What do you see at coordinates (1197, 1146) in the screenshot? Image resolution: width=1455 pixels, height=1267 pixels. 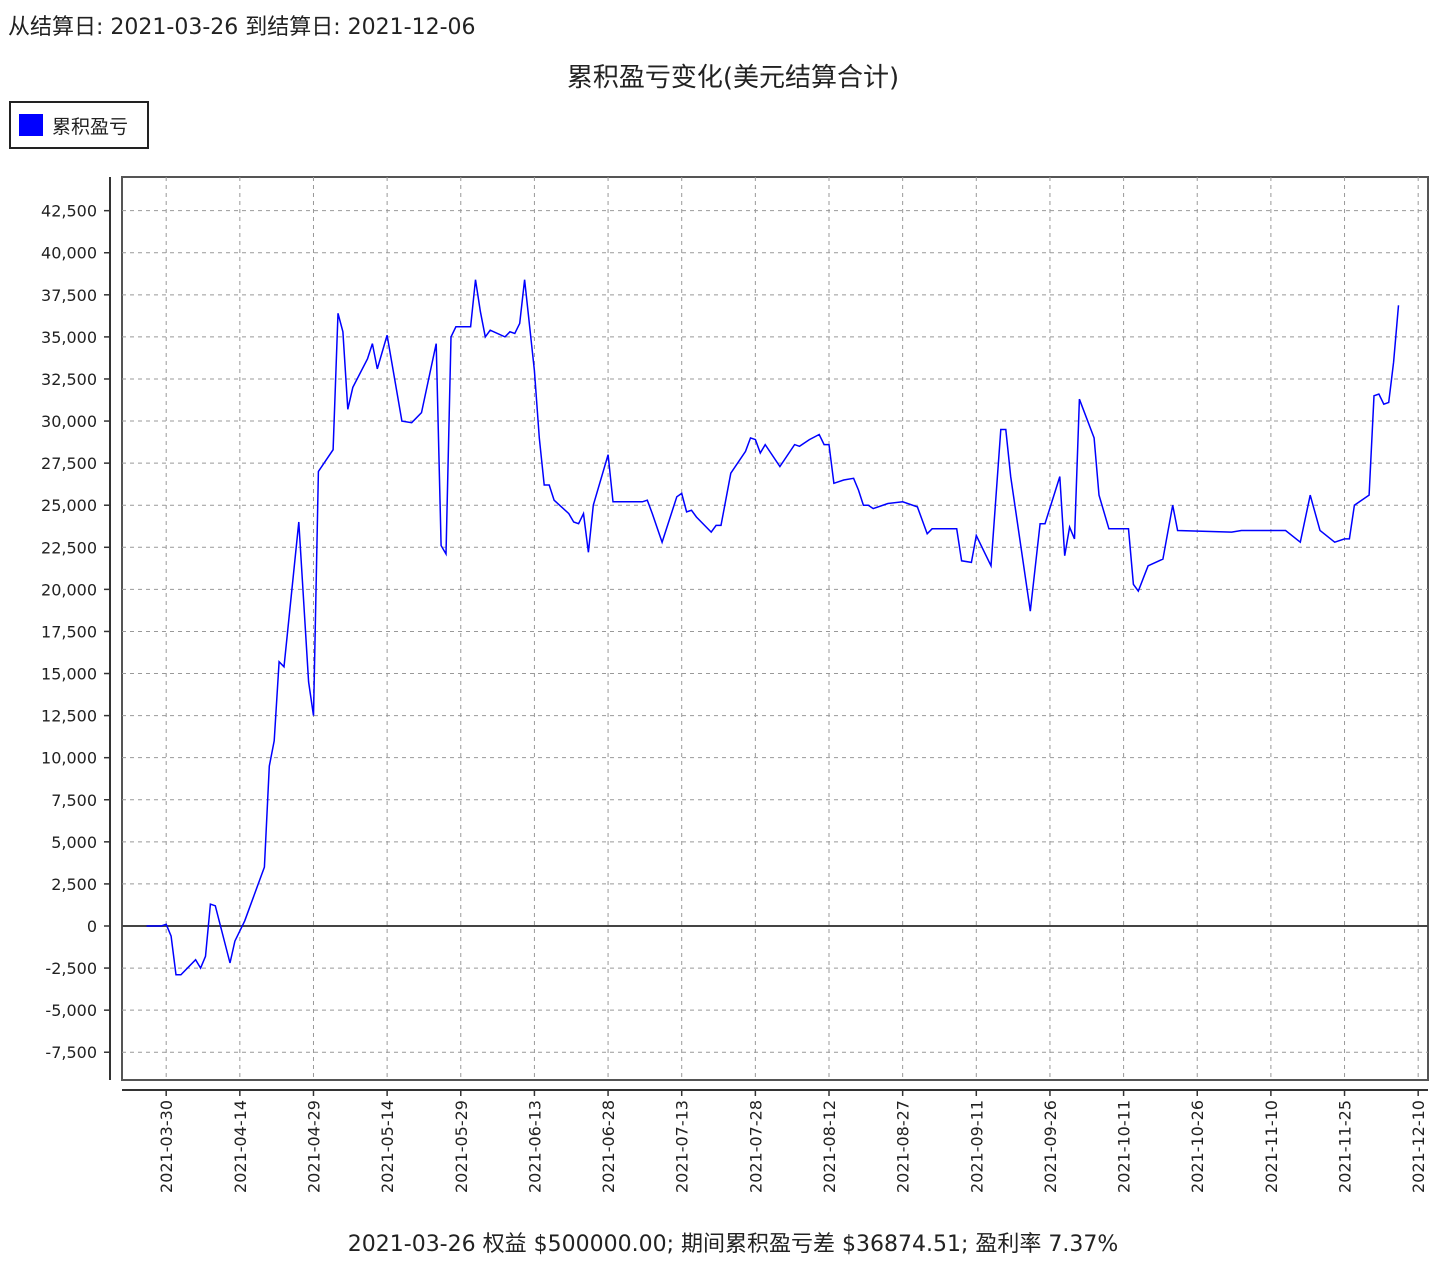 I see `x-tick-label: 2021-10-26` at bounding box center [1197, 1146].